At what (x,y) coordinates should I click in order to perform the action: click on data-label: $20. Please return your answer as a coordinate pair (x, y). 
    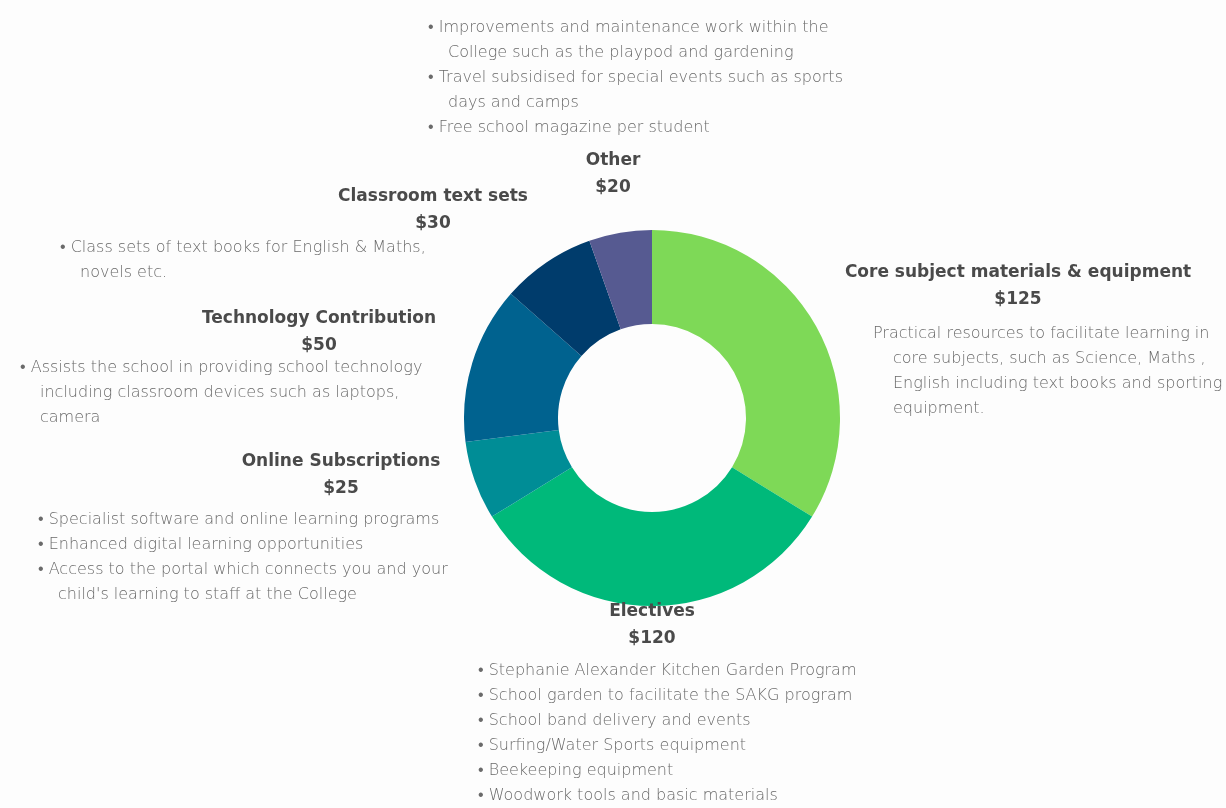
    Looking at the image, I should click on (613, 186).